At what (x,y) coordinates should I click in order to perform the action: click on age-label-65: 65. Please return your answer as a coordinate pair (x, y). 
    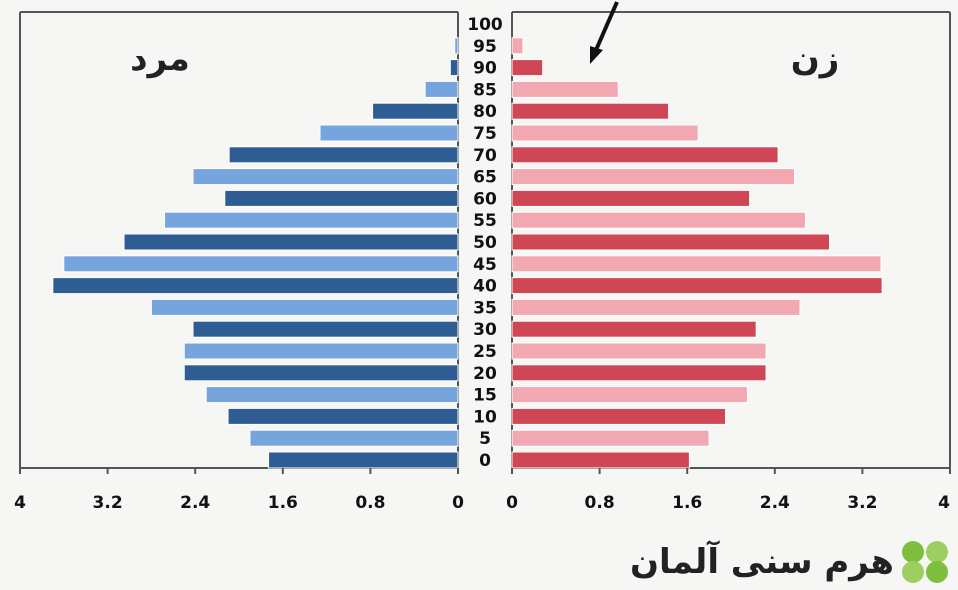
    Looking at the image, I should click on (485, 178).